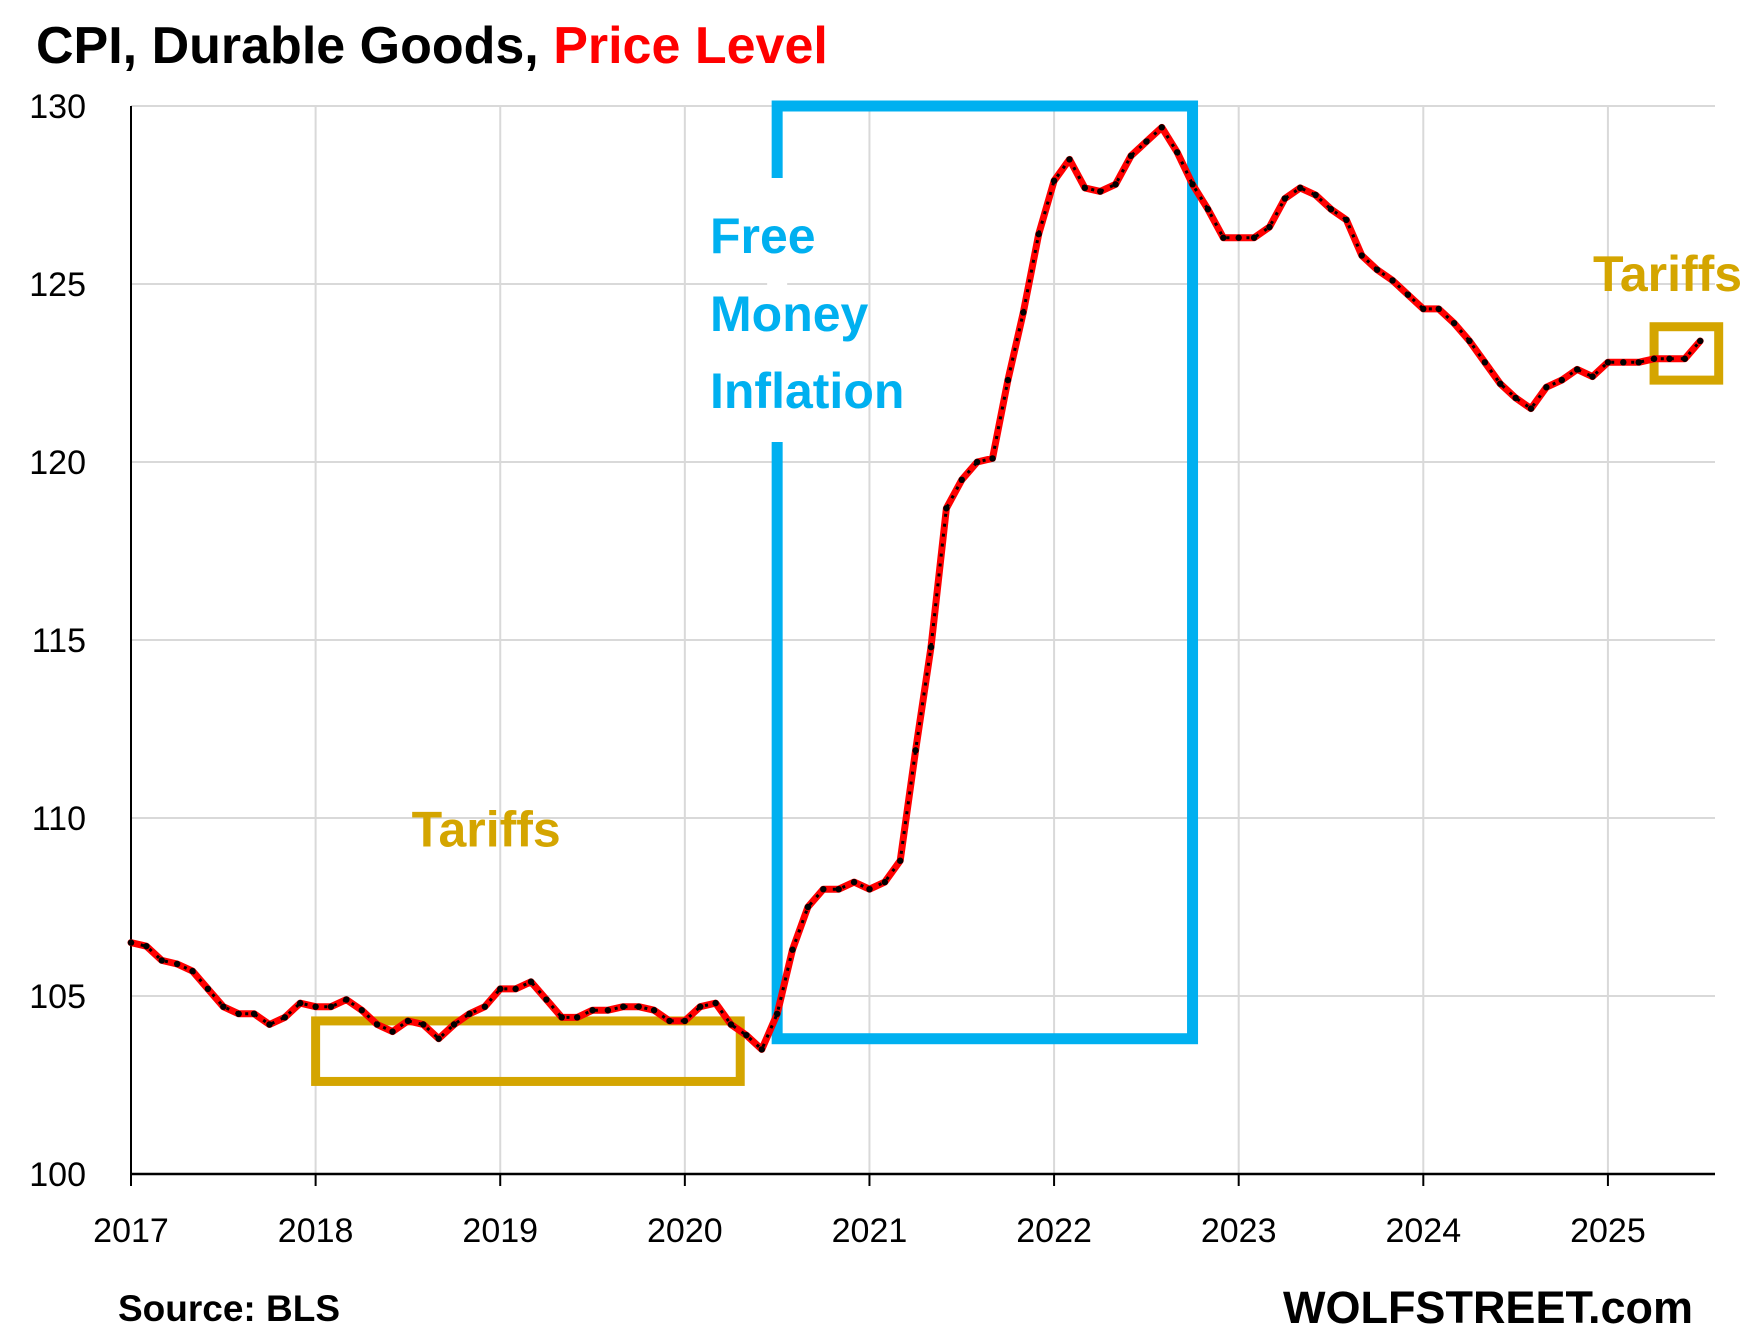 The image size is (1757, 1341). Describe the element at coordinates (1239, 1231) in the screenshot. I see `x-tick-label: 2023` at that location.